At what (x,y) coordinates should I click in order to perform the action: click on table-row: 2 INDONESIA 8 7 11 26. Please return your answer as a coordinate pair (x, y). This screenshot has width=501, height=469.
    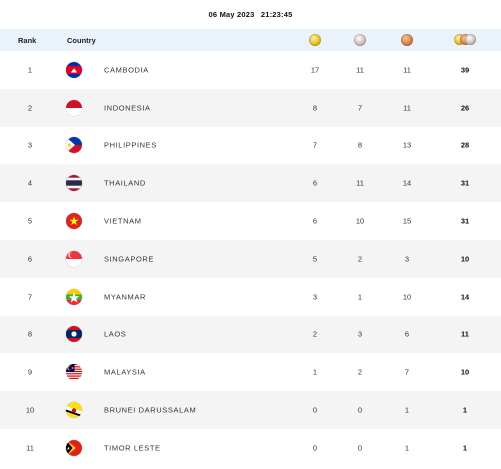
    Looking at the image, I should click on (250, 107).